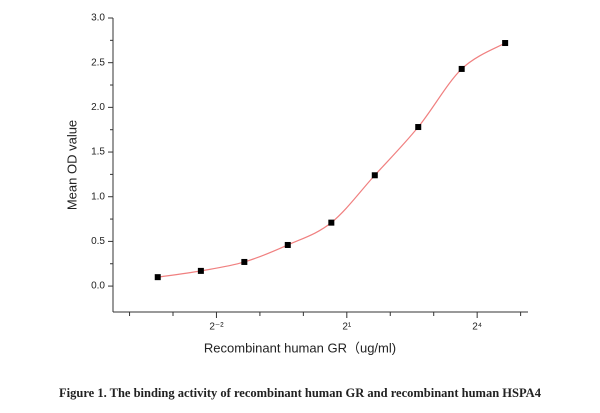 This screenshot has height=413, width=600. Describe the element at coordinates (347, 327) in the screenshot. I see `x-tick-label: 2¹` at that location.